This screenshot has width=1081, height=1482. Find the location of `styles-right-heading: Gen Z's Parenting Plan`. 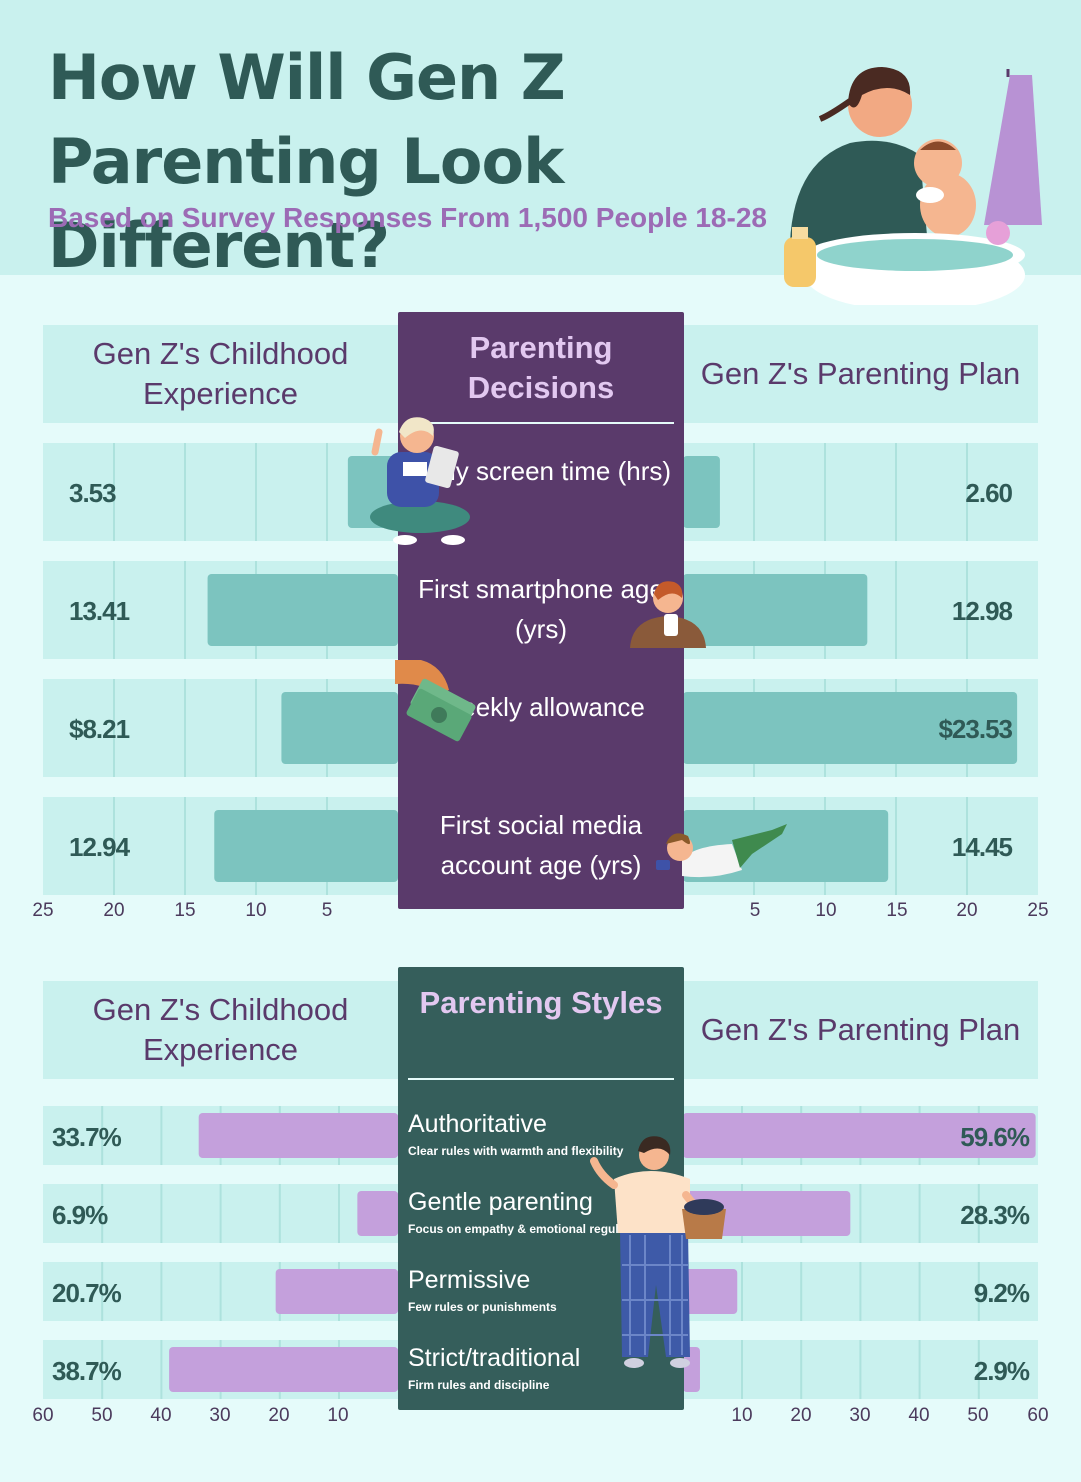

styles-right-heading: Gen Z's Parenting Plan is located at coordinates (860, 1030).